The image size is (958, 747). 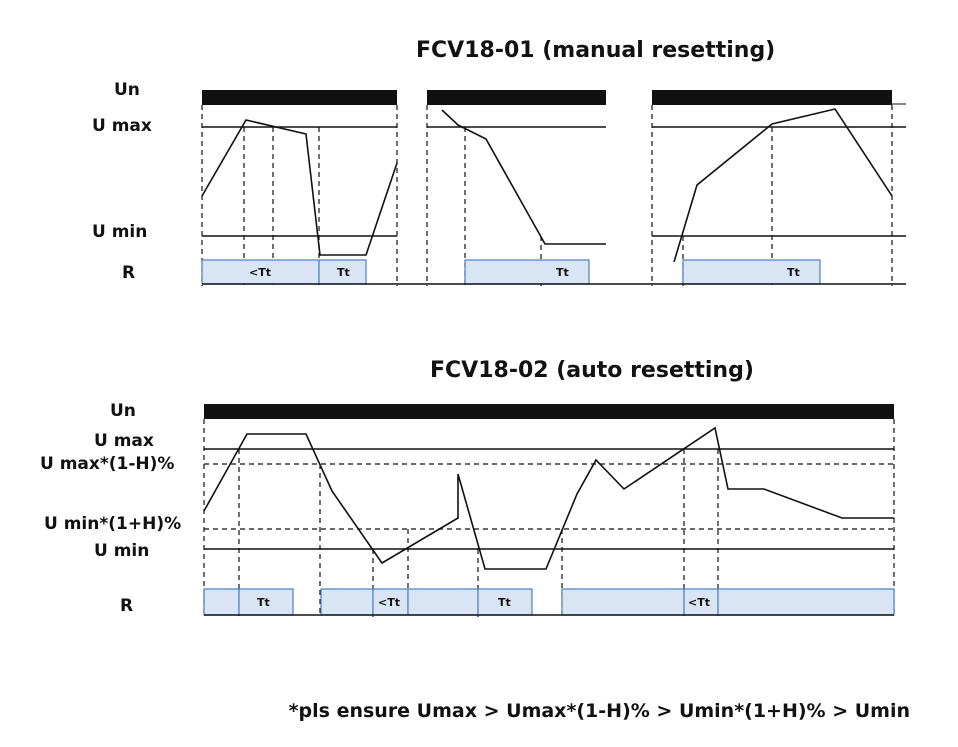 I want to click on relay-mark-2a: Tt, so click(x=263, y=602).